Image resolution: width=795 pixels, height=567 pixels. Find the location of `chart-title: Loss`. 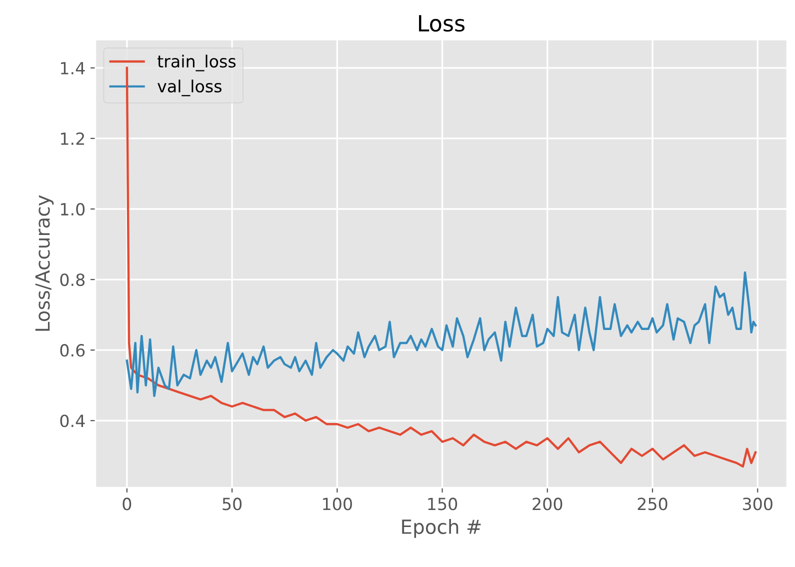

chart-title: Loss is located at coordinates (442, 23).